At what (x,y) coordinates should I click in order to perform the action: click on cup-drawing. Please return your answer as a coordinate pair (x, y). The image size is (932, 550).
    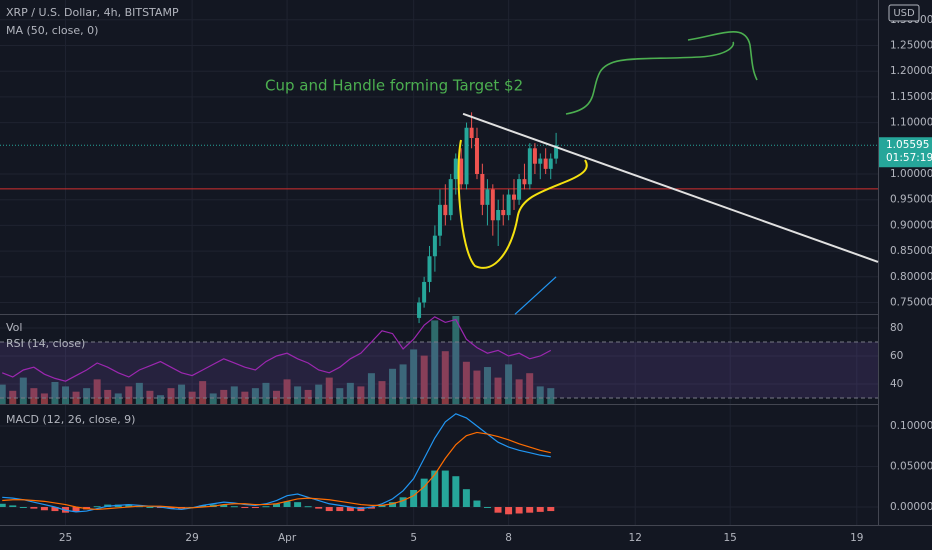
    Looking at the image, I should click on (522, 204).